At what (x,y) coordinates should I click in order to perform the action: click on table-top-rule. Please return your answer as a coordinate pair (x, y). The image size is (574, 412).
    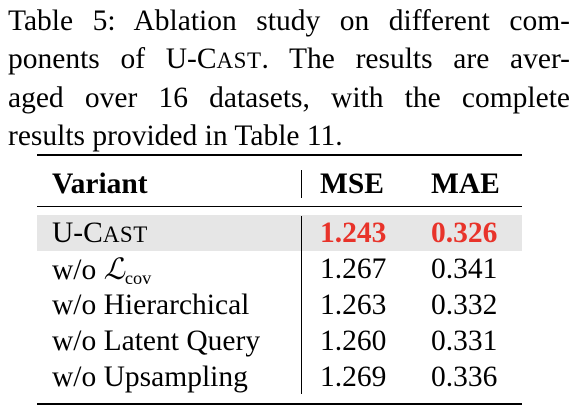
    Looking at the image, I should click on (279, 155).